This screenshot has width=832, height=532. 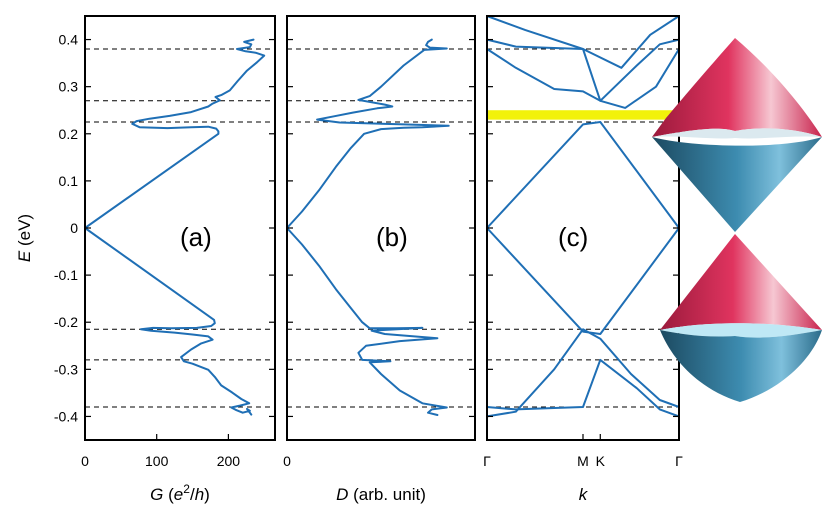 What do you see at coordinates (368, 227) in the screenshot?
I see `panel-b-series-line` at bounding box center [368, 227].